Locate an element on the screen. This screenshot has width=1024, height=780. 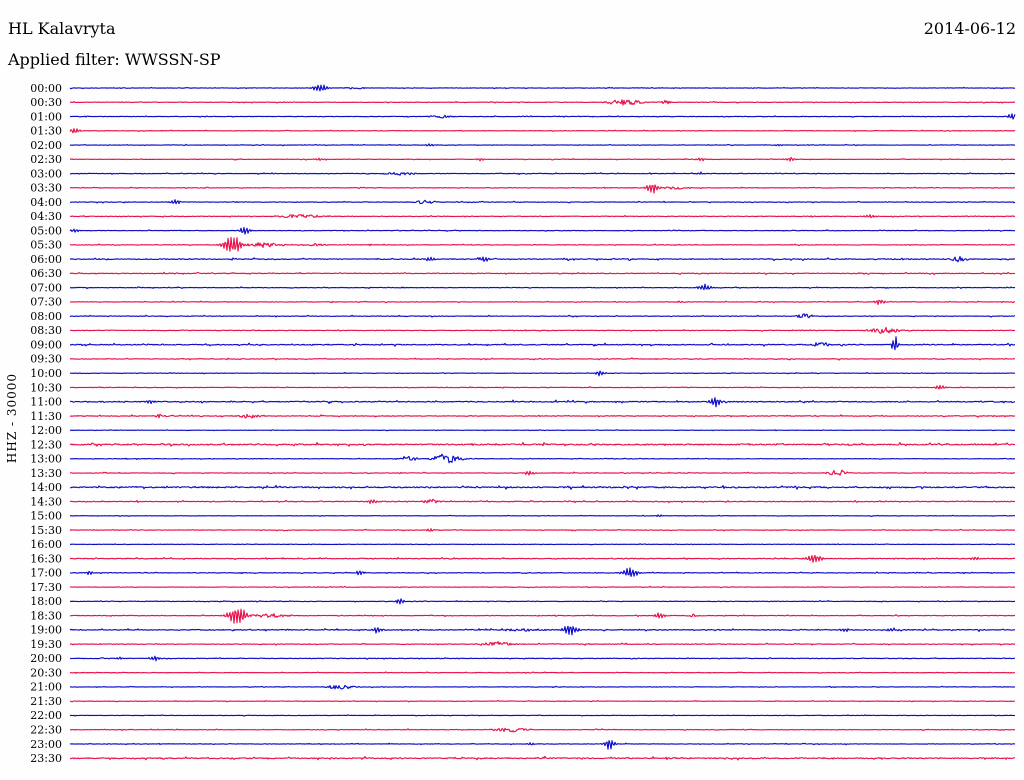
time-label: 00:00 is located at coordinates (46, 88).